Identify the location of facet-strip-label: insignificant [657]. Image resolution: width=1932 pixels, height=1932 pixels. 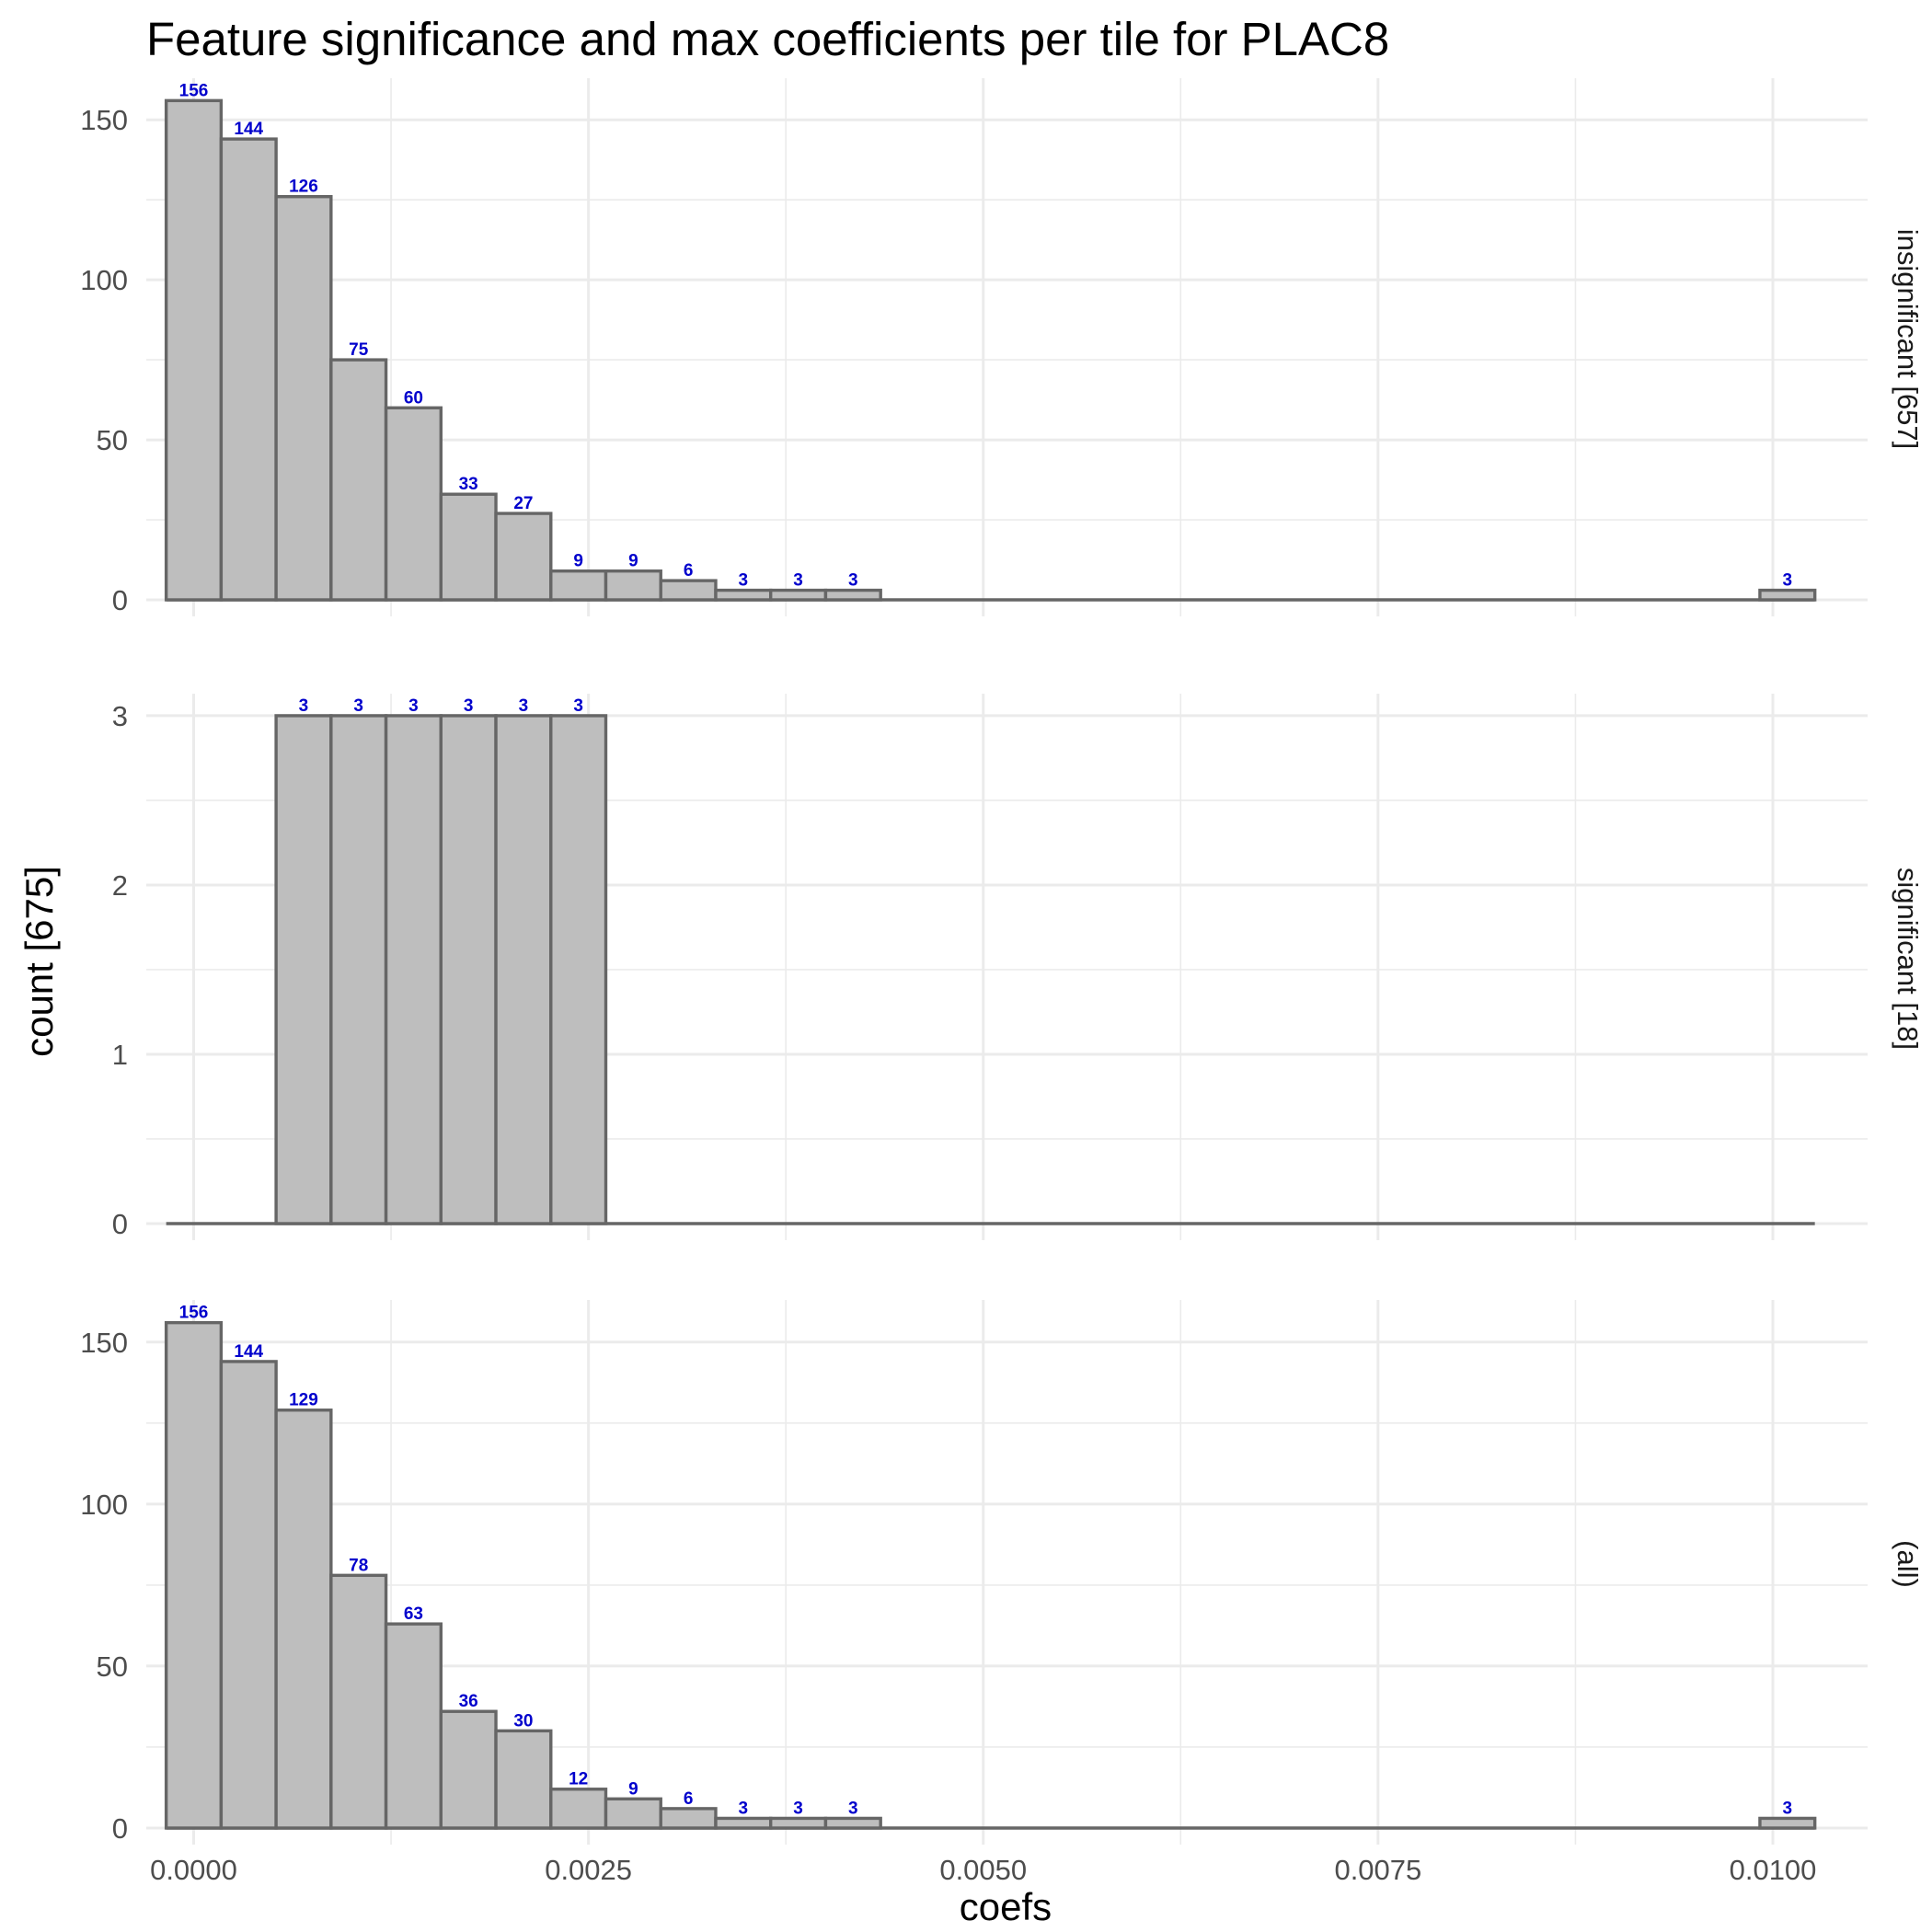
(1908, 339).